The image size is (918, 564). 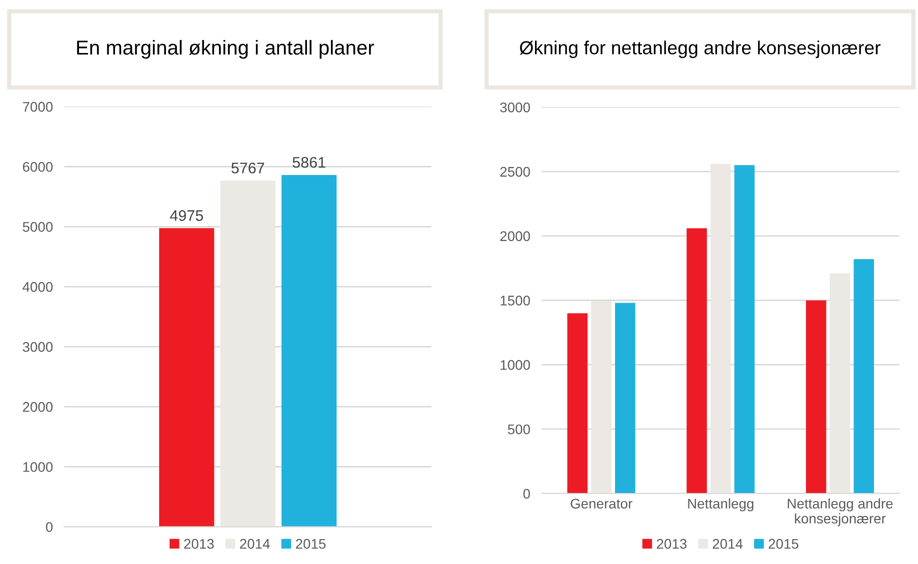 I want to click on data-label: 4975, so click(x=187, y=215).